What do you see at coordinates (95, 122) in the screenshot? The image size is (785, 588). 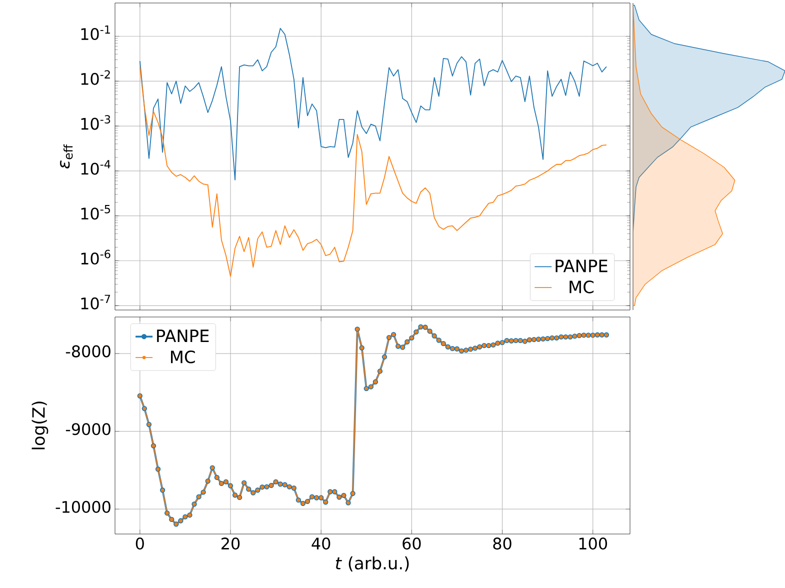 I see `y-tick-label: 10$^{-3}$` at bounding box center [95, 122].